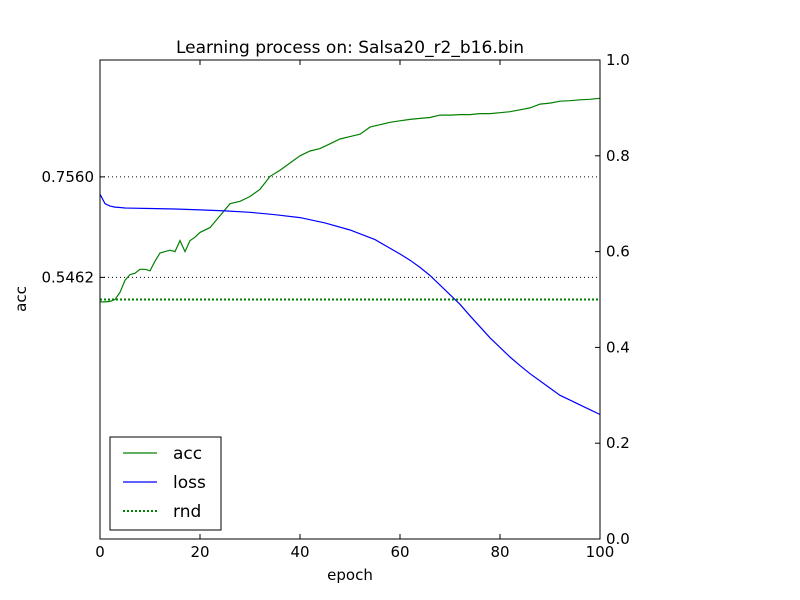  What do you see at coordinates (600, 552) in the screenshot?
I see `x-tick-label-5: 100` at bounding box center [600, 552].